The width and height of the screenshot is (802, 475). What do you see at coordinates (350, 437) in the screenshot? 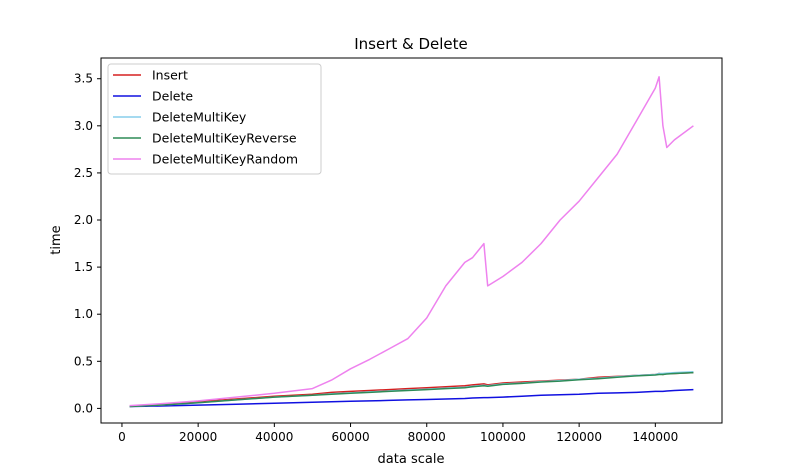
I see `x-tick-label: 60000` at bounding box center [350, 437].